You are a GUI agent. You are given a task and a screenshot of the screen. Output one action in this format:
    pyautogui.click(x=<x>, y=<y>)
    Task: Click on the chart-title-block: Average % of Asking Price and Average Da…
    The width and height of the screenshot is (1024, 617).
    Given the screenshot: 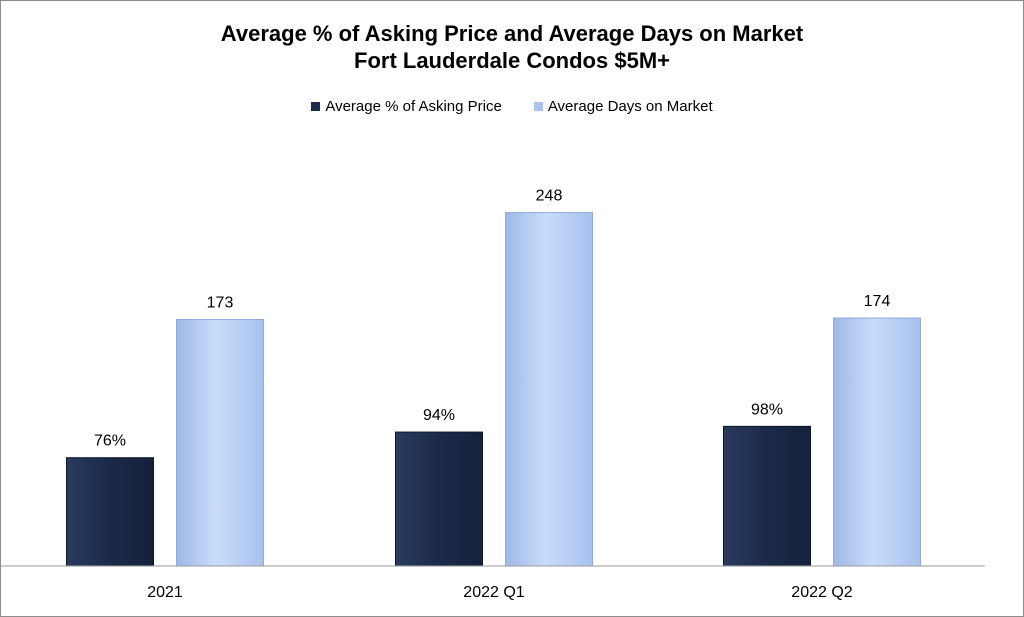 What is the action you would take?
    pyautogui.click(x=512, y=47)
    